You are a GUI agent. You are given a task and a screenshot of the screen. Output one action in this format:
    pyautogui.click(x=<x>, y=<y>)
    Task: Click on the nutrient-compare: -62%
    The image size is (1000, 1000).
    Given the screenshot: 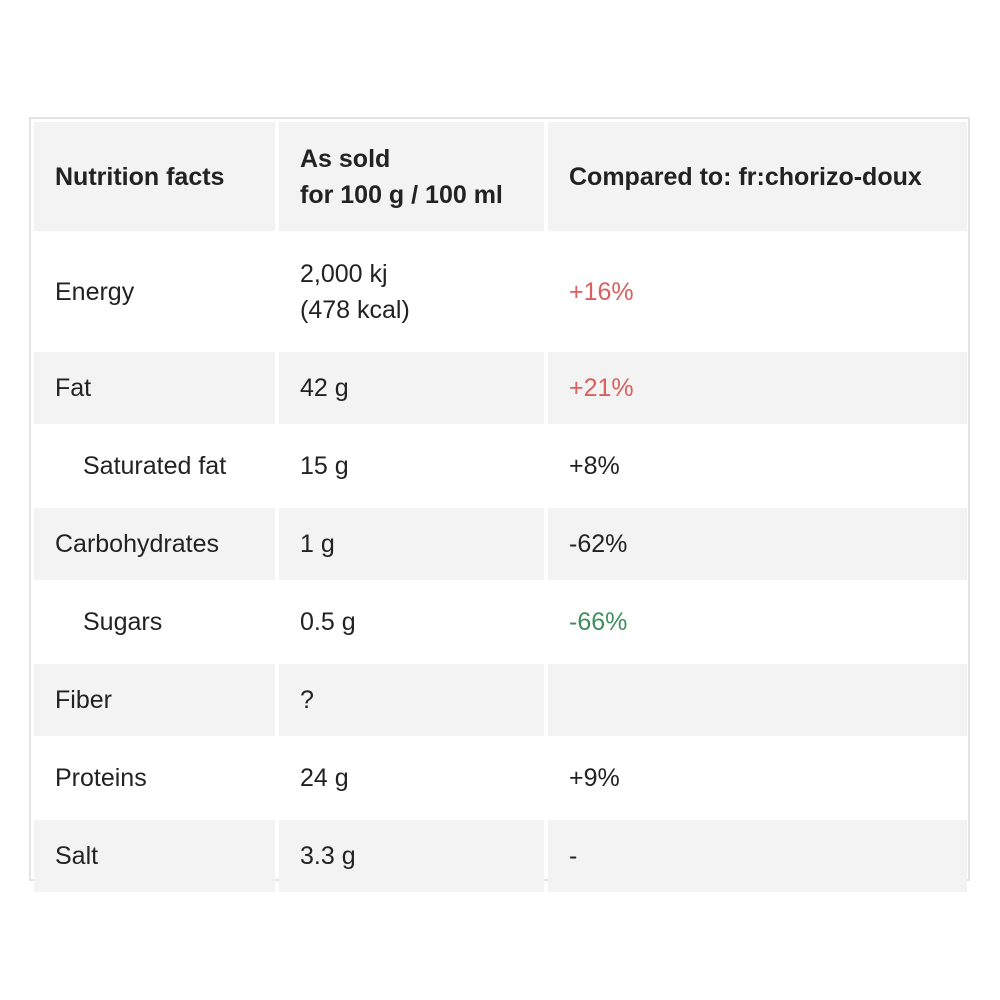 What is the action you would take?
    pyautogui.click(x=757, y=544)
    